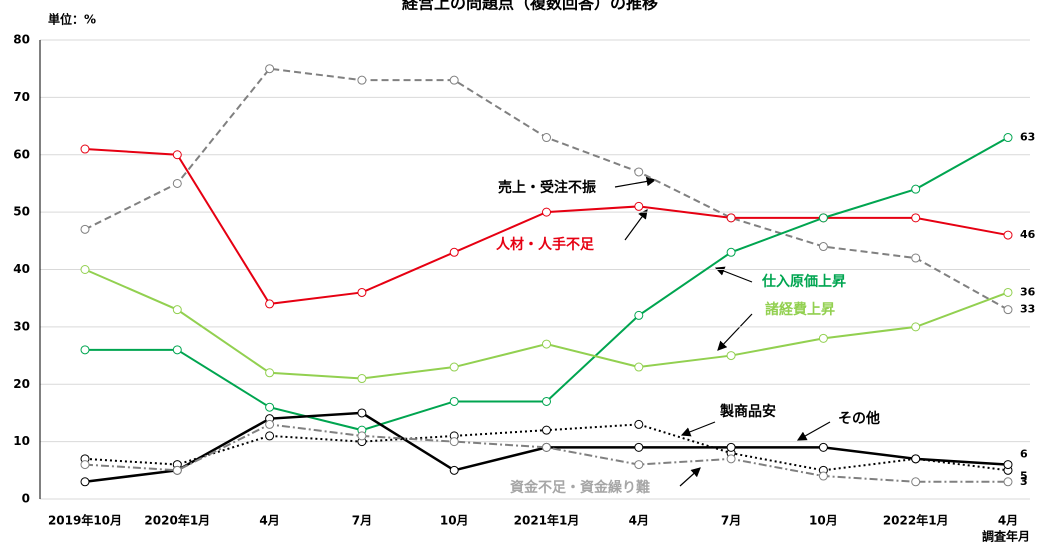 This screenshot has width=1041, height=549. I want to click on data-label: 33, so click(1027, 309).